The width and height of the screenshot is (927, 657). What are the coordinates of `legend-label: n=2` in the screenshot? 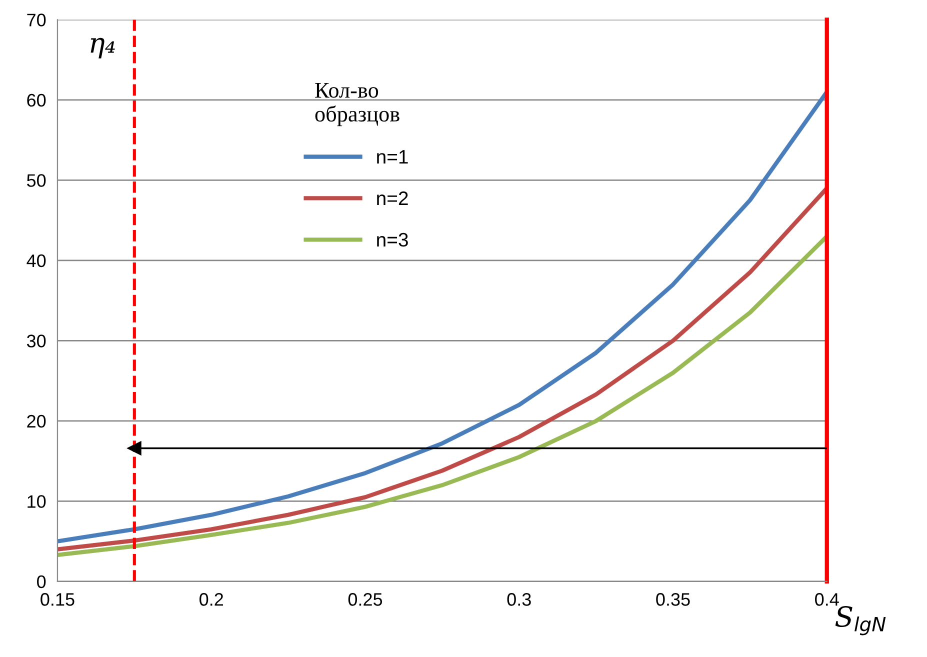 It's located at (392, 198).